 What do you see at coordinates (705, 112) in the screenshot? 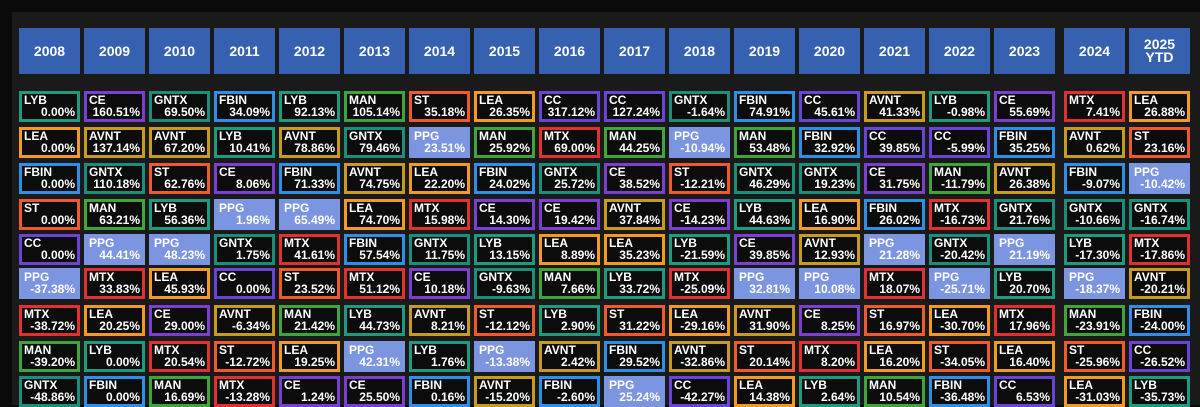
I see `return-value: -1.64%` at bounding box center [705, 112].